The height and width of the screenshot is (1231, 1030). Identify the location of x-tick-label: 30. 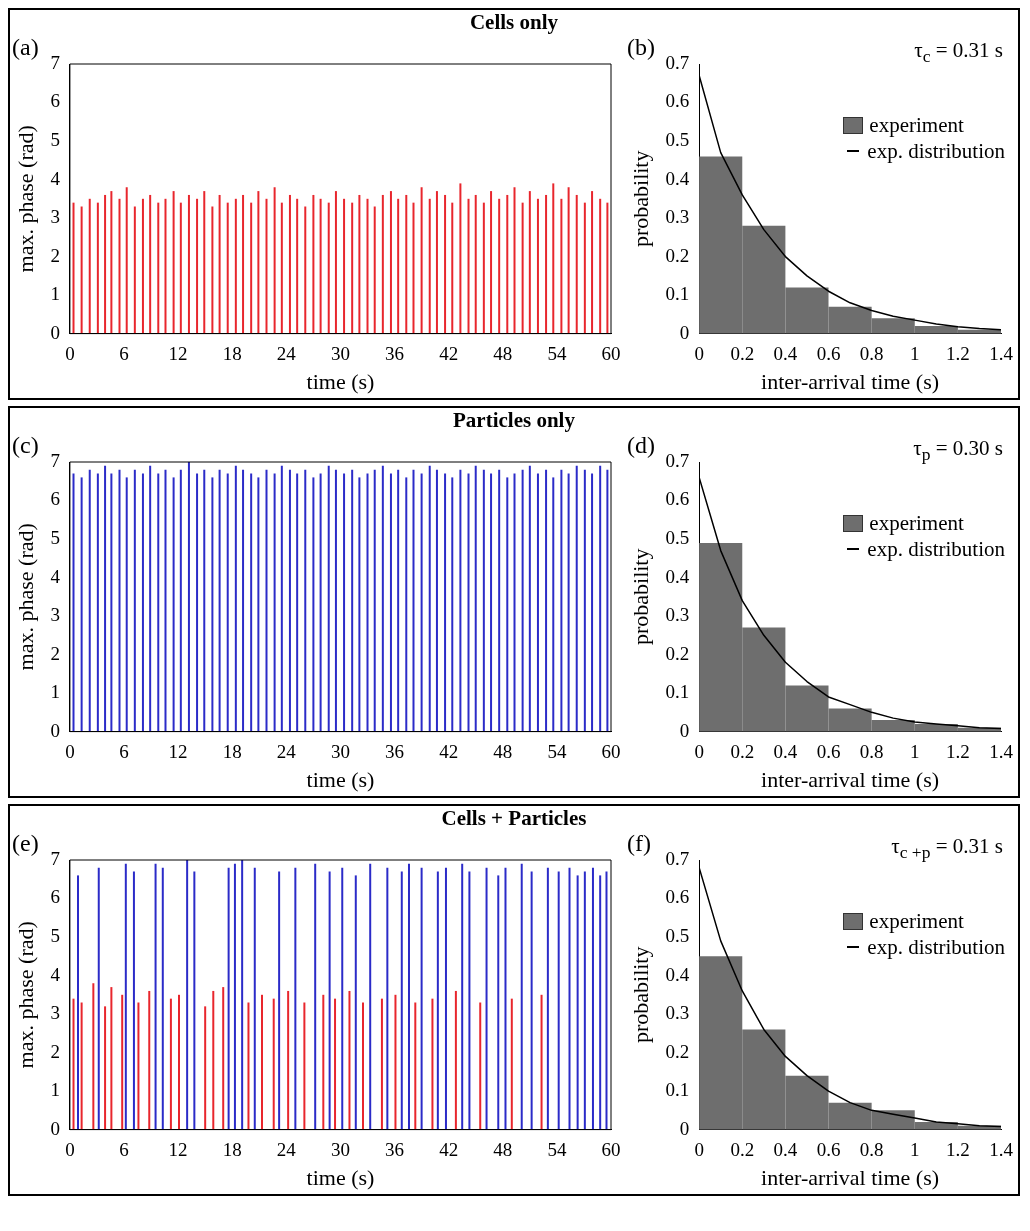
(340, 354).